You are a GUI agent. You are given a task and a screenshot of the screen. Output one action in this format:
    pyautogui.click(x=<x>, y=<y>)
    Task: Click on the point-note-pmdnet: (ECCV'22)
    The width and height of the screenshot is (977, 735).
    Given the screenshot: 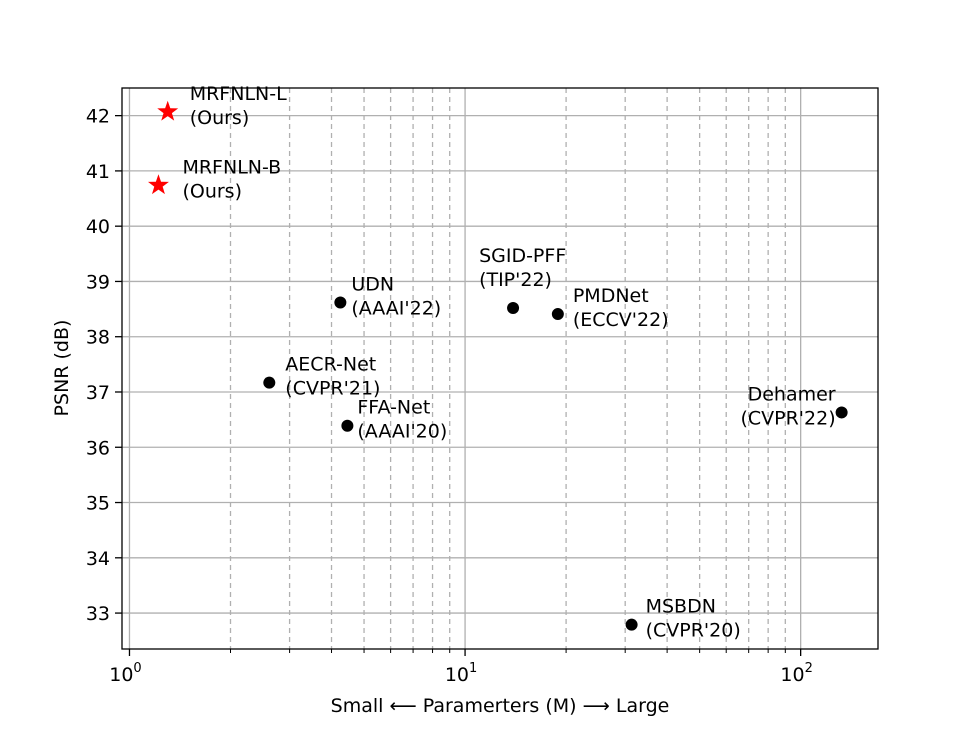 What is the action you would take?
    pyautogui.click(x=621, y=320)
    